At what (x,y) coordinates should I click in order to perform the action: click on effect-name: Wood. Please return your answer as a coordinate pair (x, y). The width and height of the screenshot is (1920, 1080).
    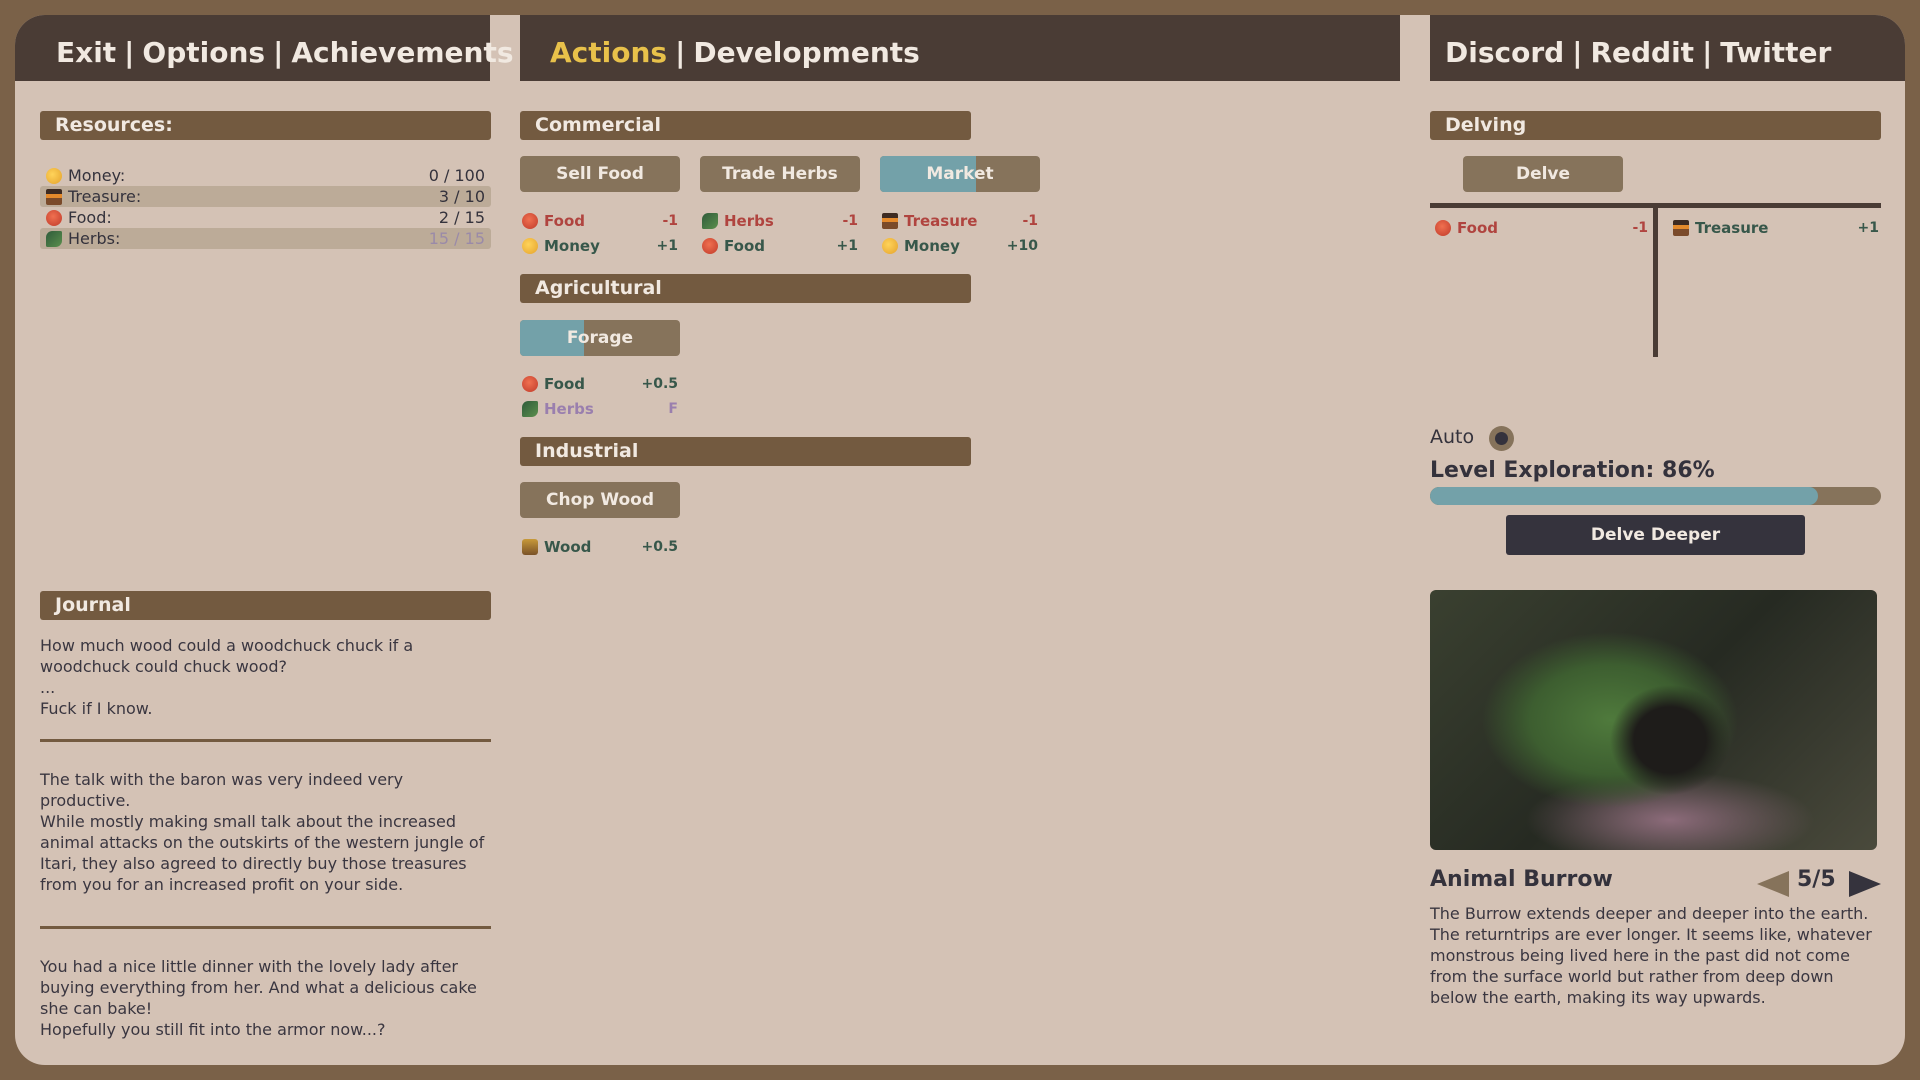
    Looking at the image, I should click on (568, 547).